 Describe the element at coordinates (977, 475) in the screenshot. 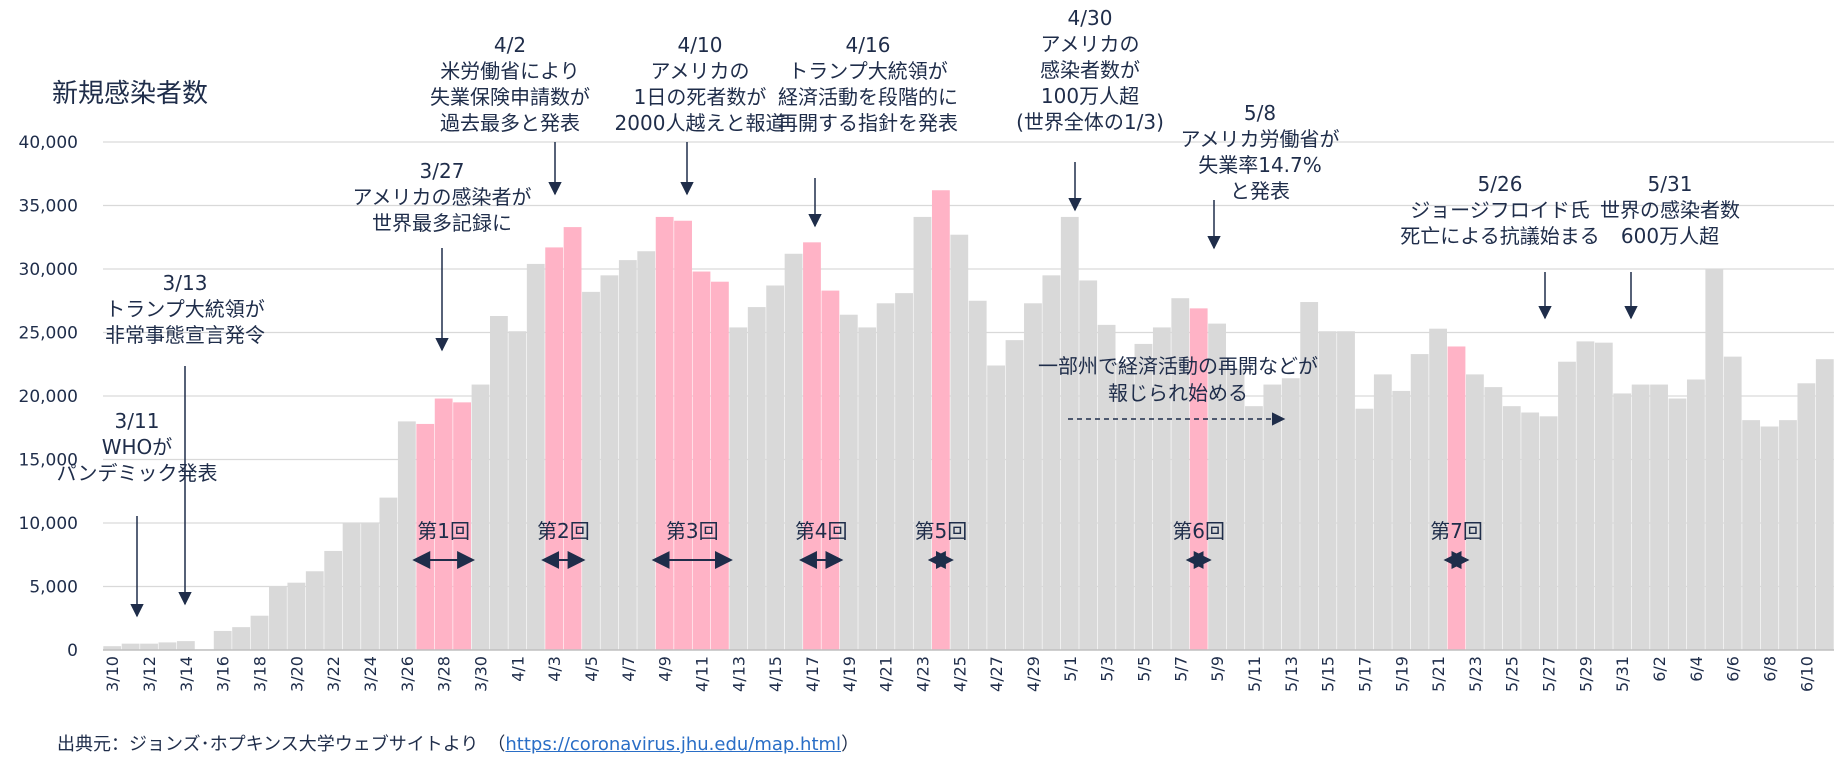

I see `bar-4/26` at that location.